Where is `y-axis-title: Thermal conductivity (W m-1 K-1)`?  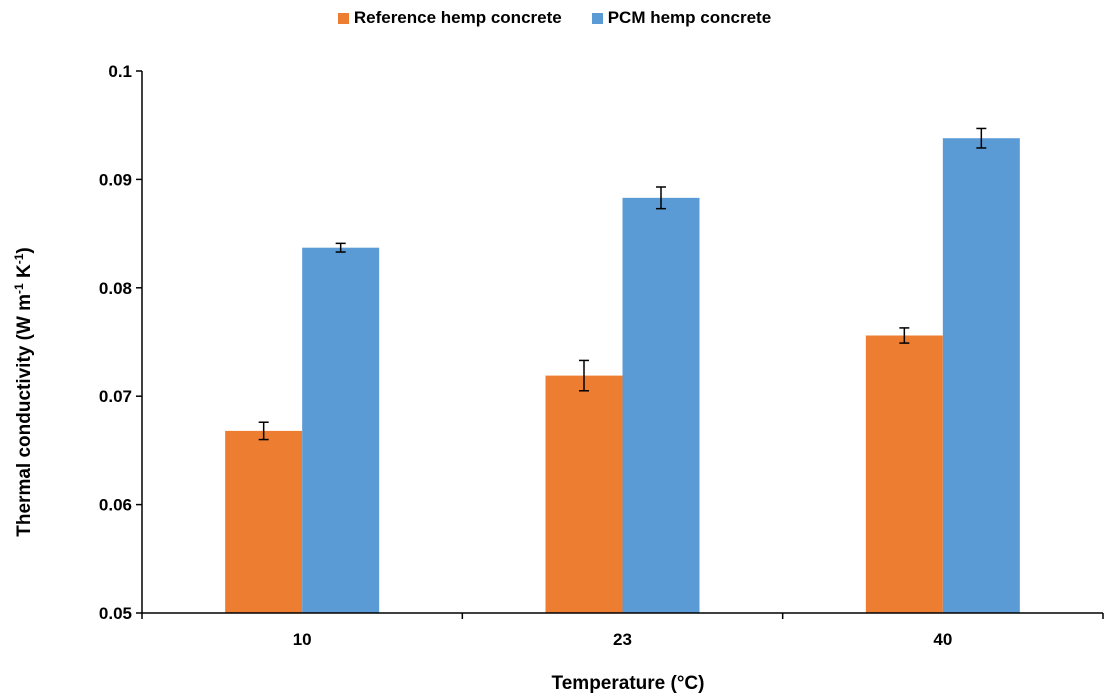
y-axis-title: Thermal conductivity (W m-1 K-1) is located at coordinates (23, 391).